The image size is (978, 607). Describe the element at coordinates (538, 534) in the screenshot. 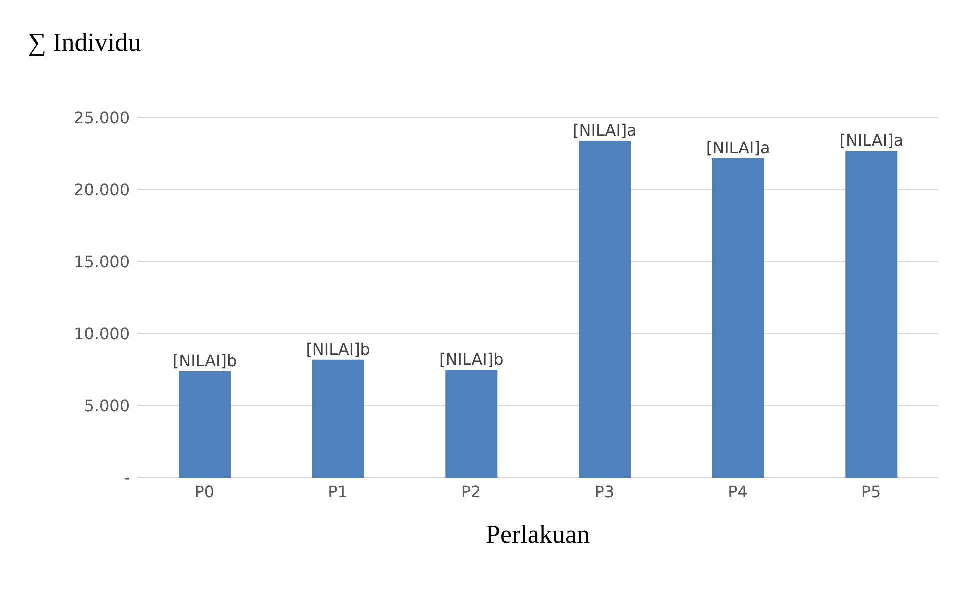

I see `x-axis-title: Perlakuan` at that location.